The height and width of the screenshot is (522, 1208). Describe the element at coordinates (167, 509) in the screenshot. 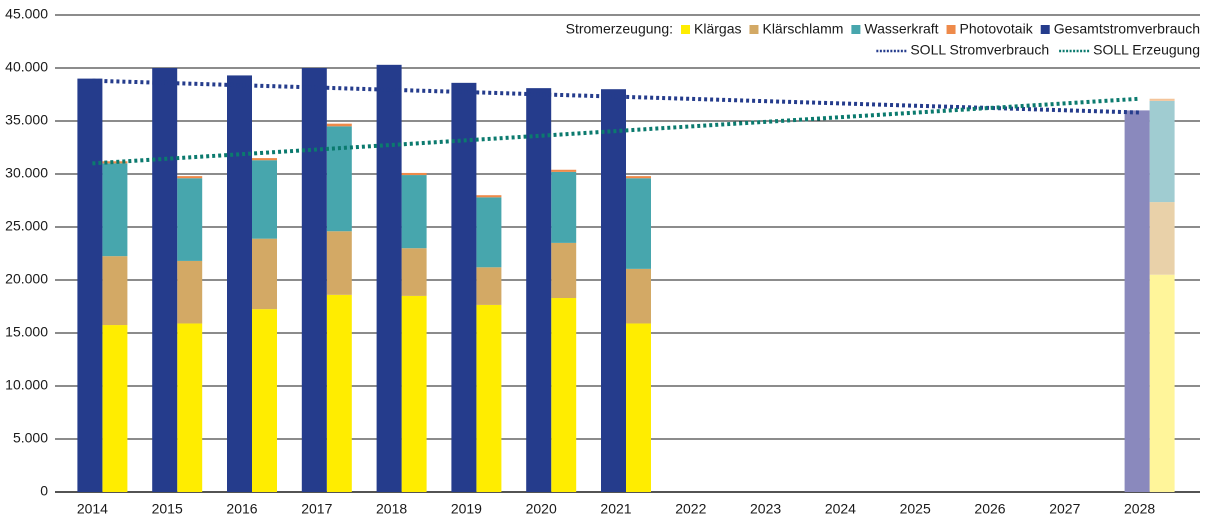

I see `x-tick-label: 2015` at that location.